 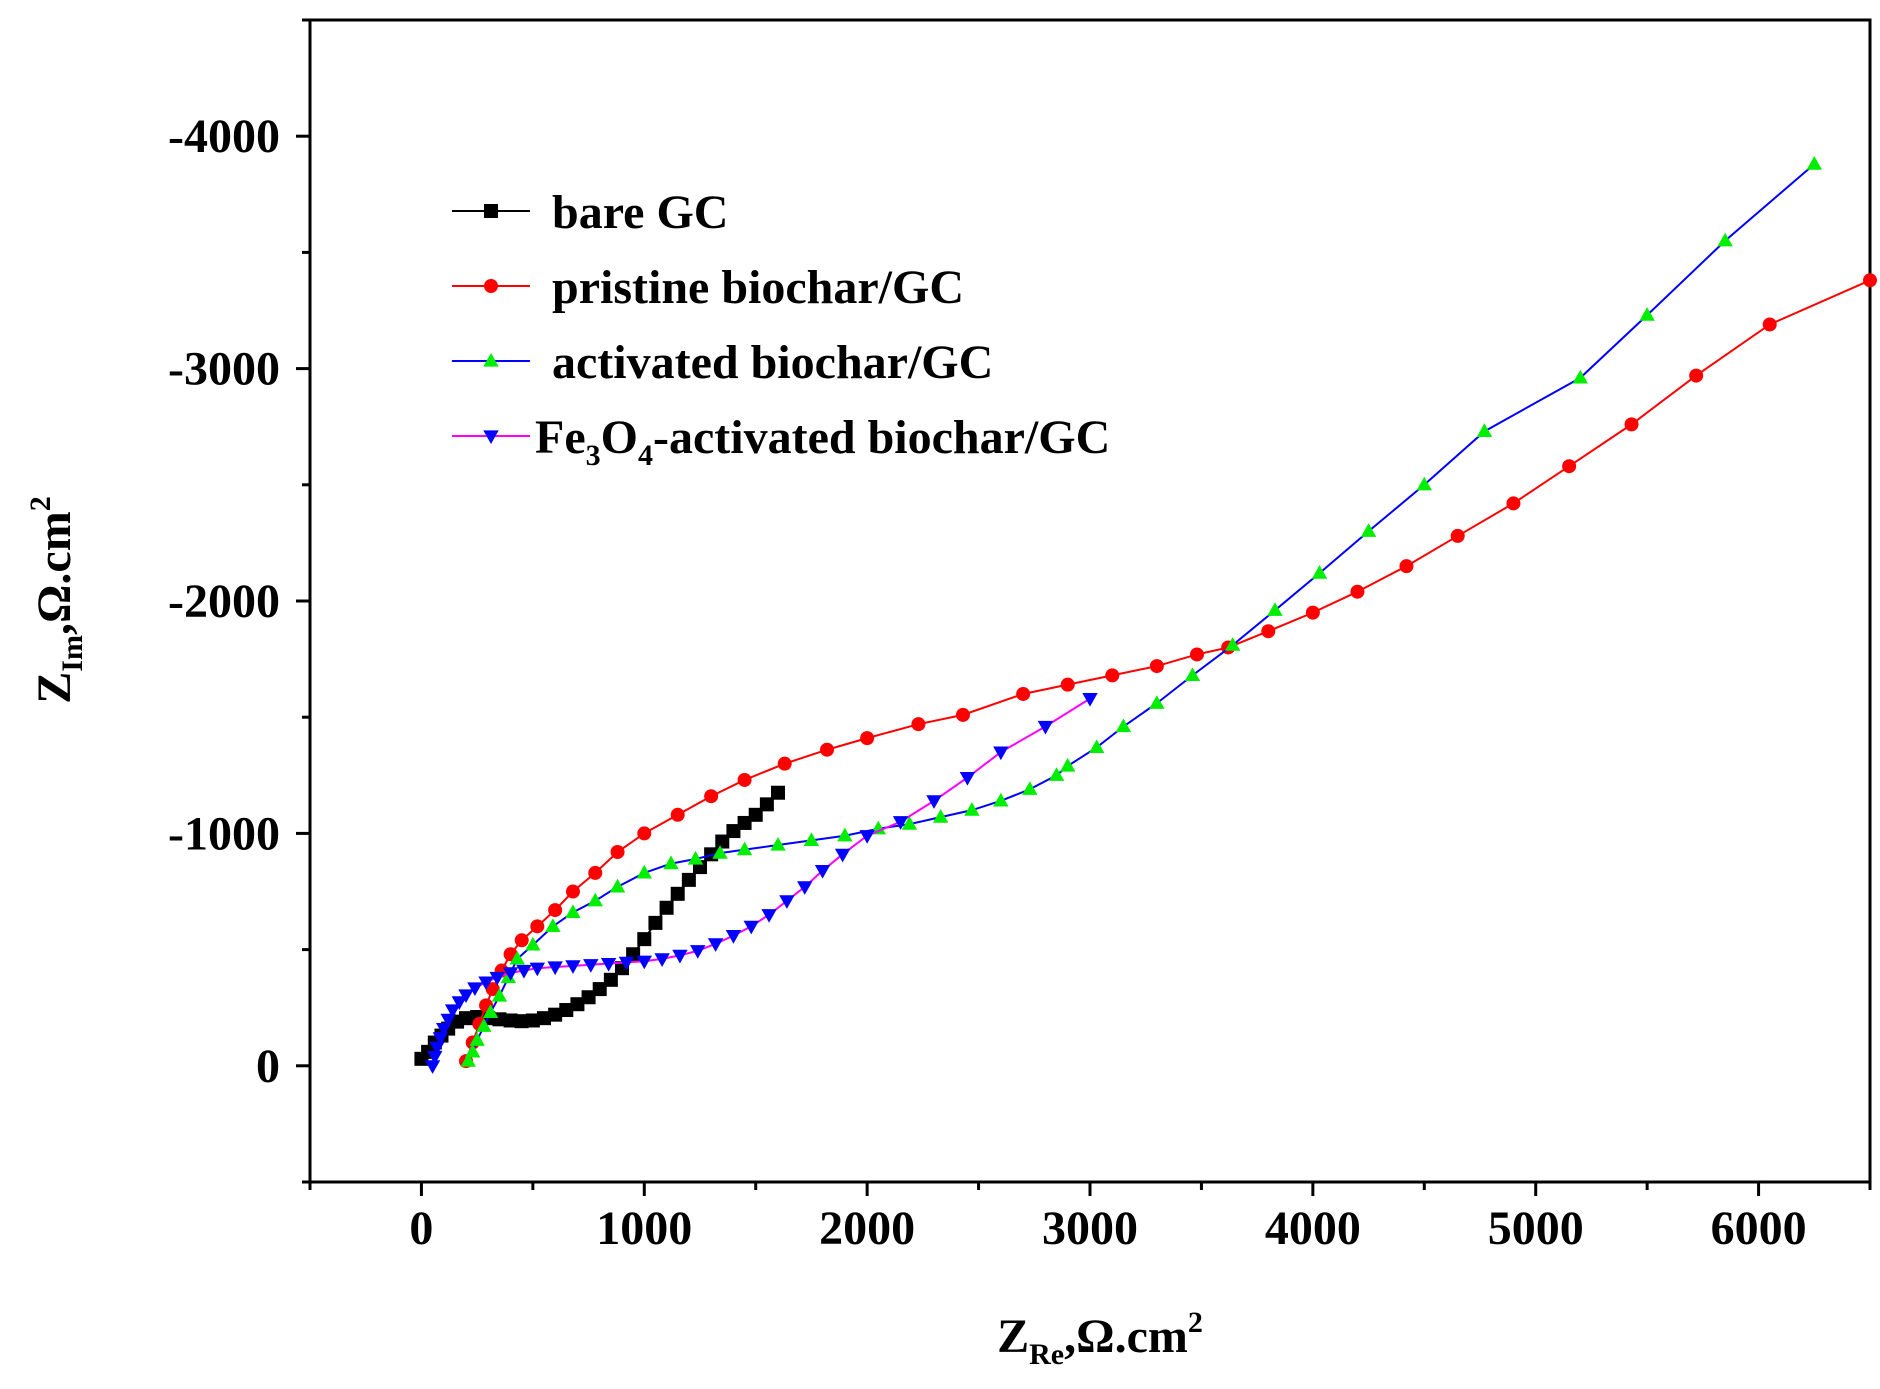 I want to click on legend-symbol-fe3o4-biochar, so click(x=491, y=437).